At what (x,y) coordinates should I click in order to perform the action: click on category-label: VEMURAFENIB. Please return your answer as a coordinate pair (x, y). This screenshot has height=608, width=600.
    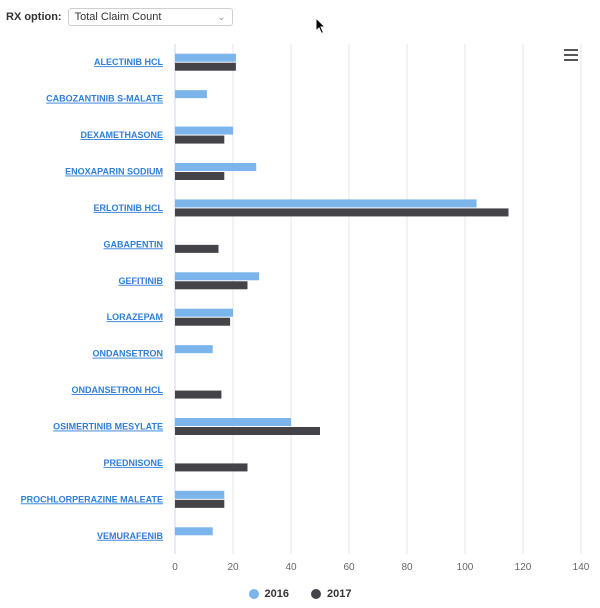
    Looking at the image, I should click on (130, 536).